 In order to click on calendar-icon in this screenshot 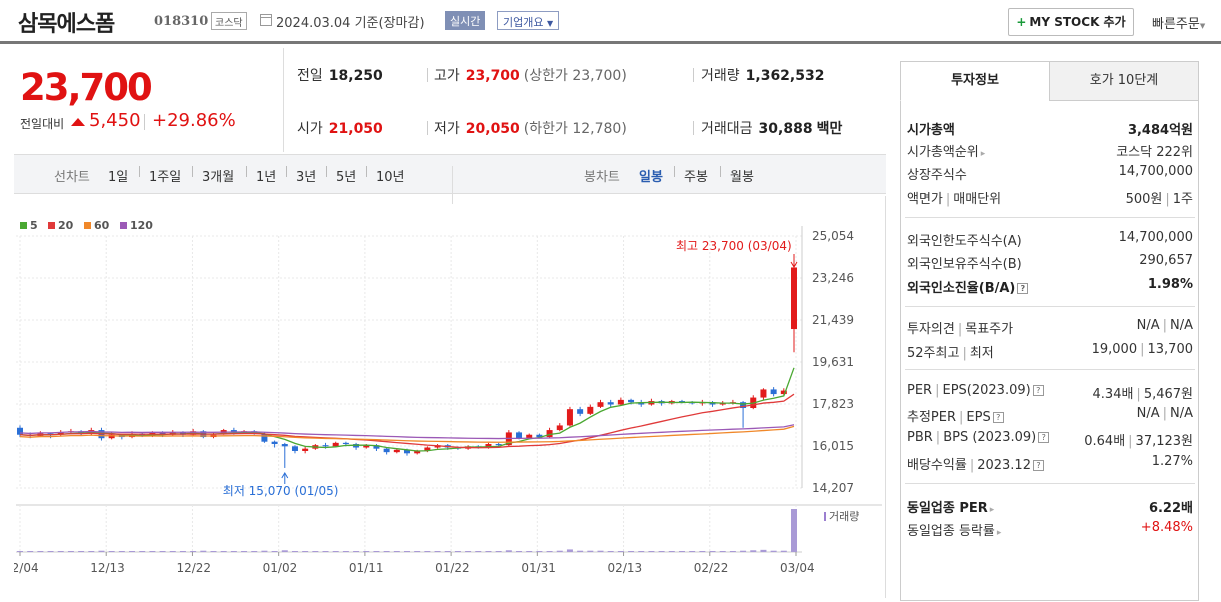, I will do `click(266, 20)`.